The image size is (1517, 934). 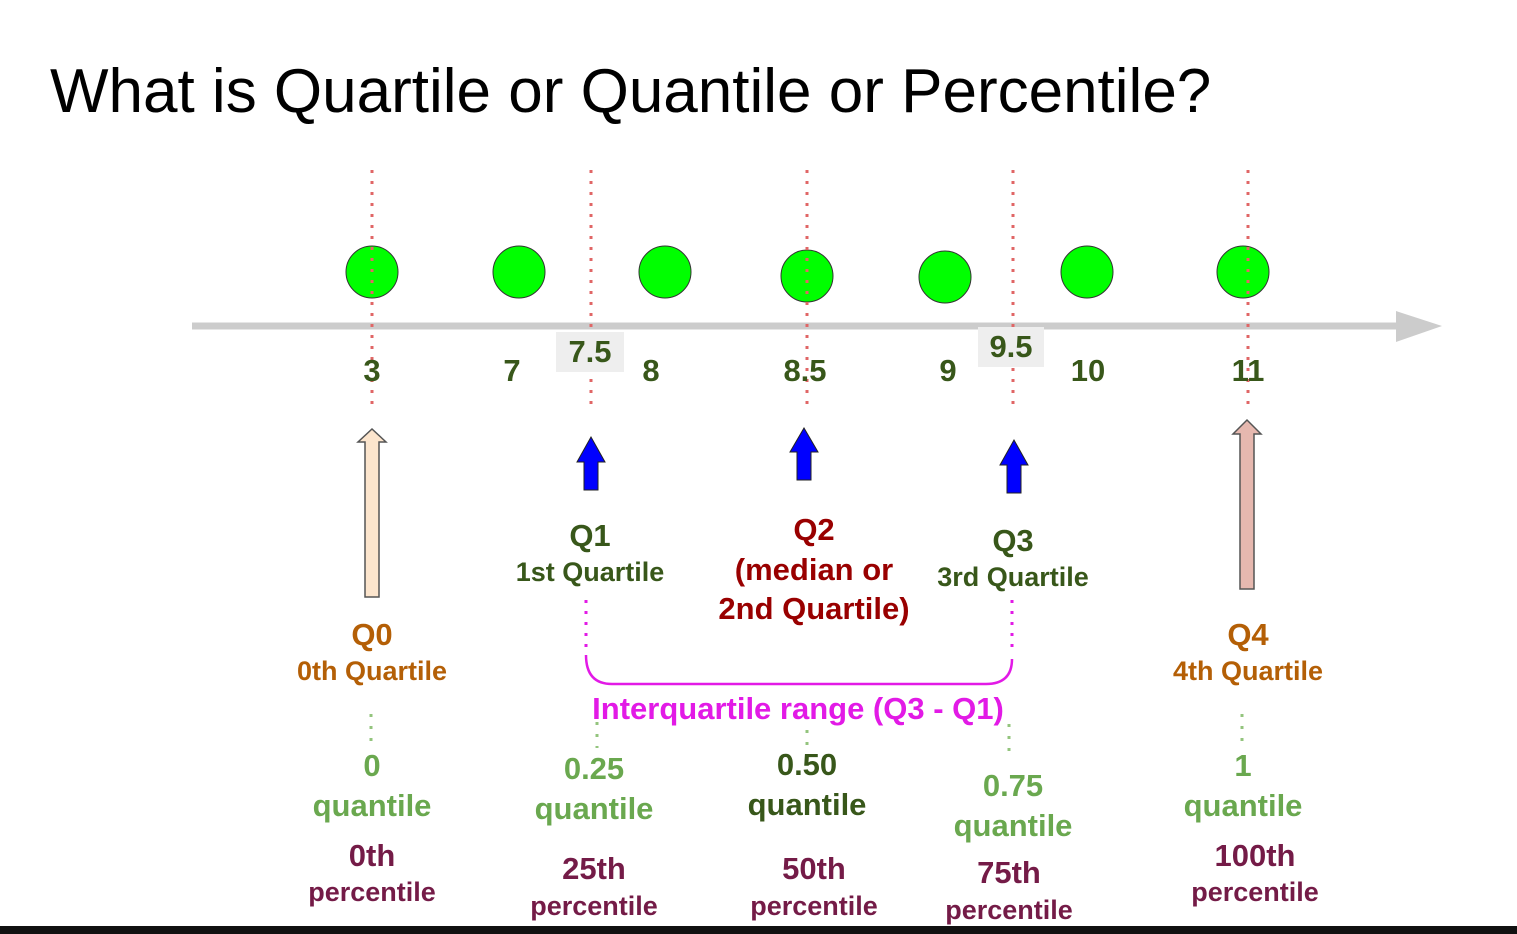 What do you see at coordinates (372, 512) in the screenshot?
I see `q0-arrow` at bounding box center [372, 512].